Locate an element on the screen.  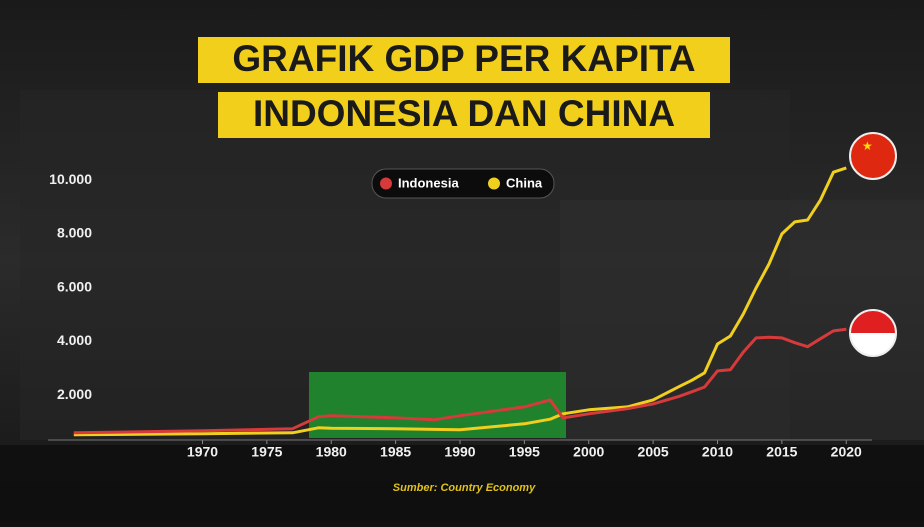
chart-subtitle: INDONESIA DAN CHINA is located at coordinates (464, 113).